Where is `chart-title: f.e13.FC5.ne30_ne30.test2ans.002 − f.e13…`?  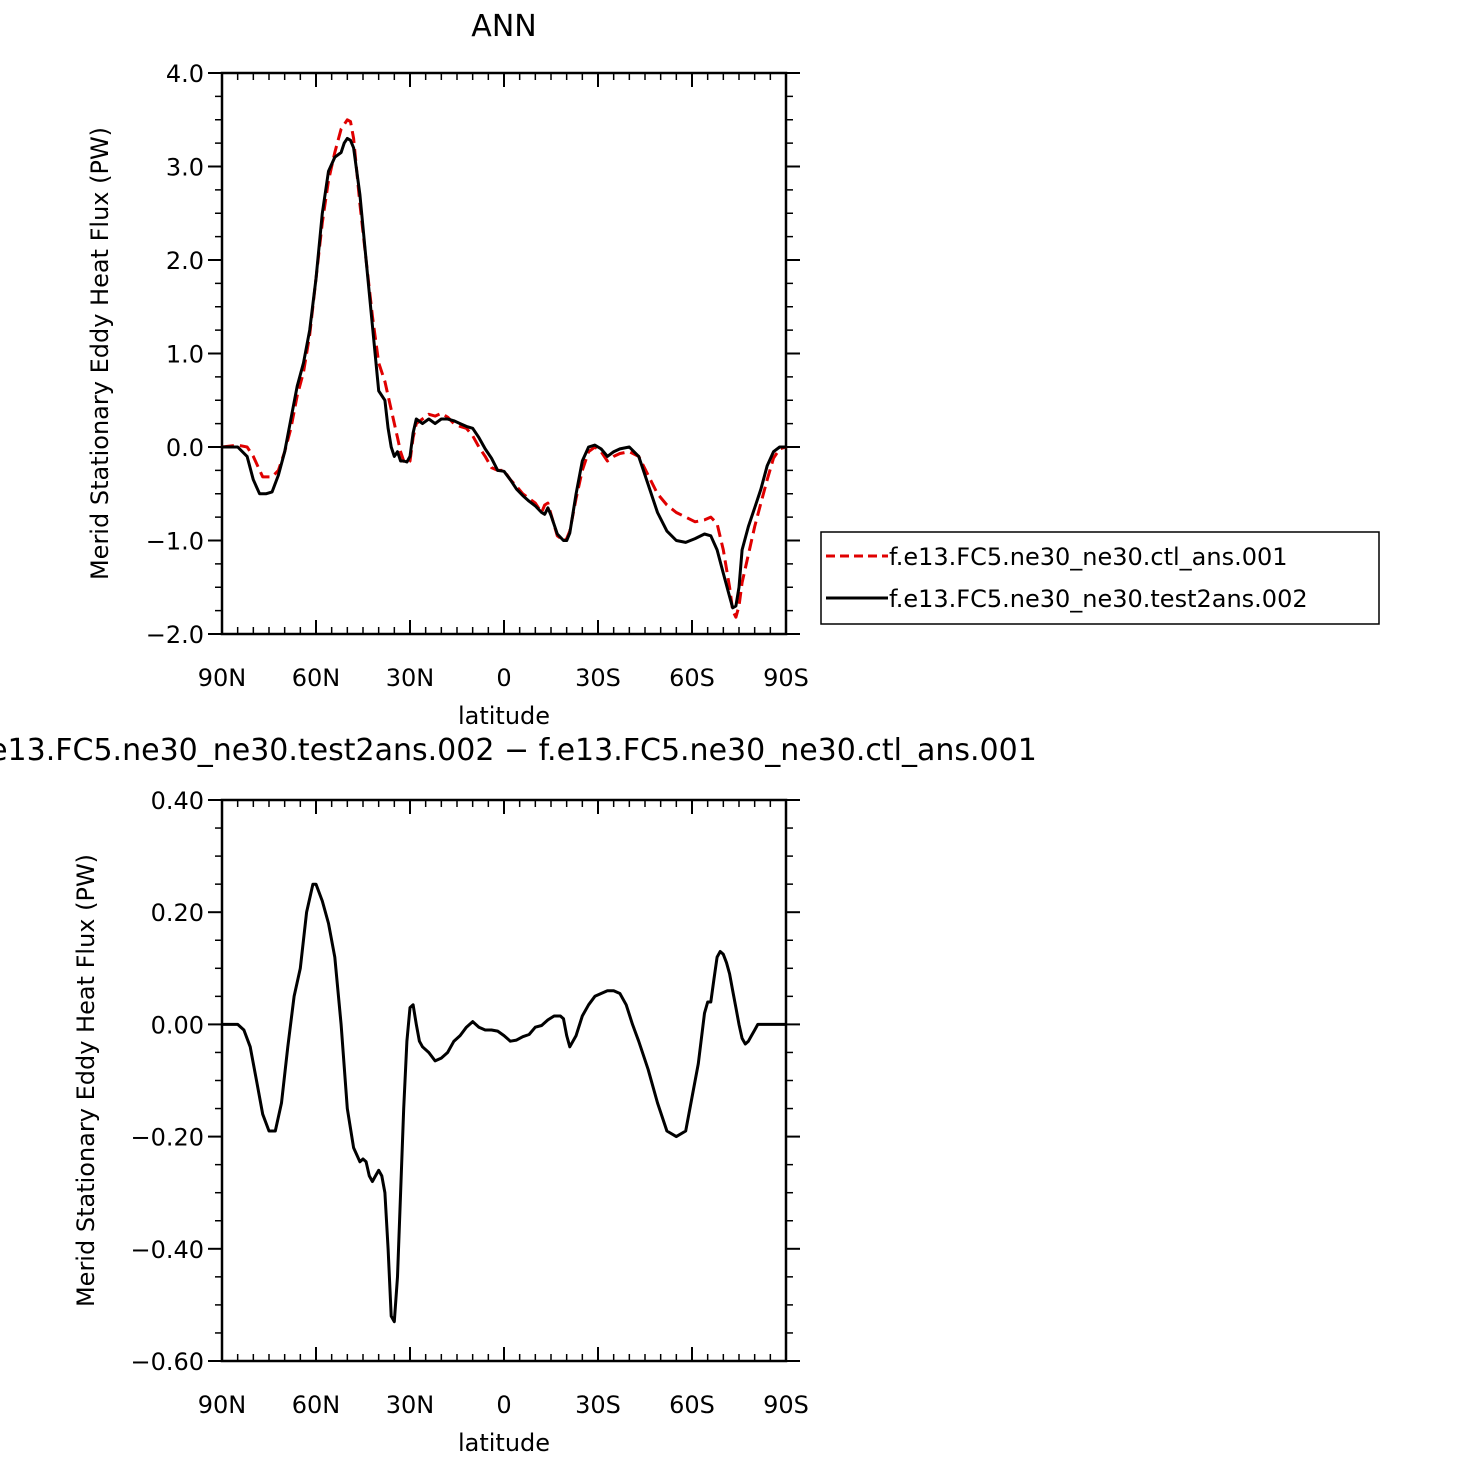
chart-title: f.e13.FC5.ne30_ne30.test2ans.002 − f.e13… is located at coordinates (518, 750).